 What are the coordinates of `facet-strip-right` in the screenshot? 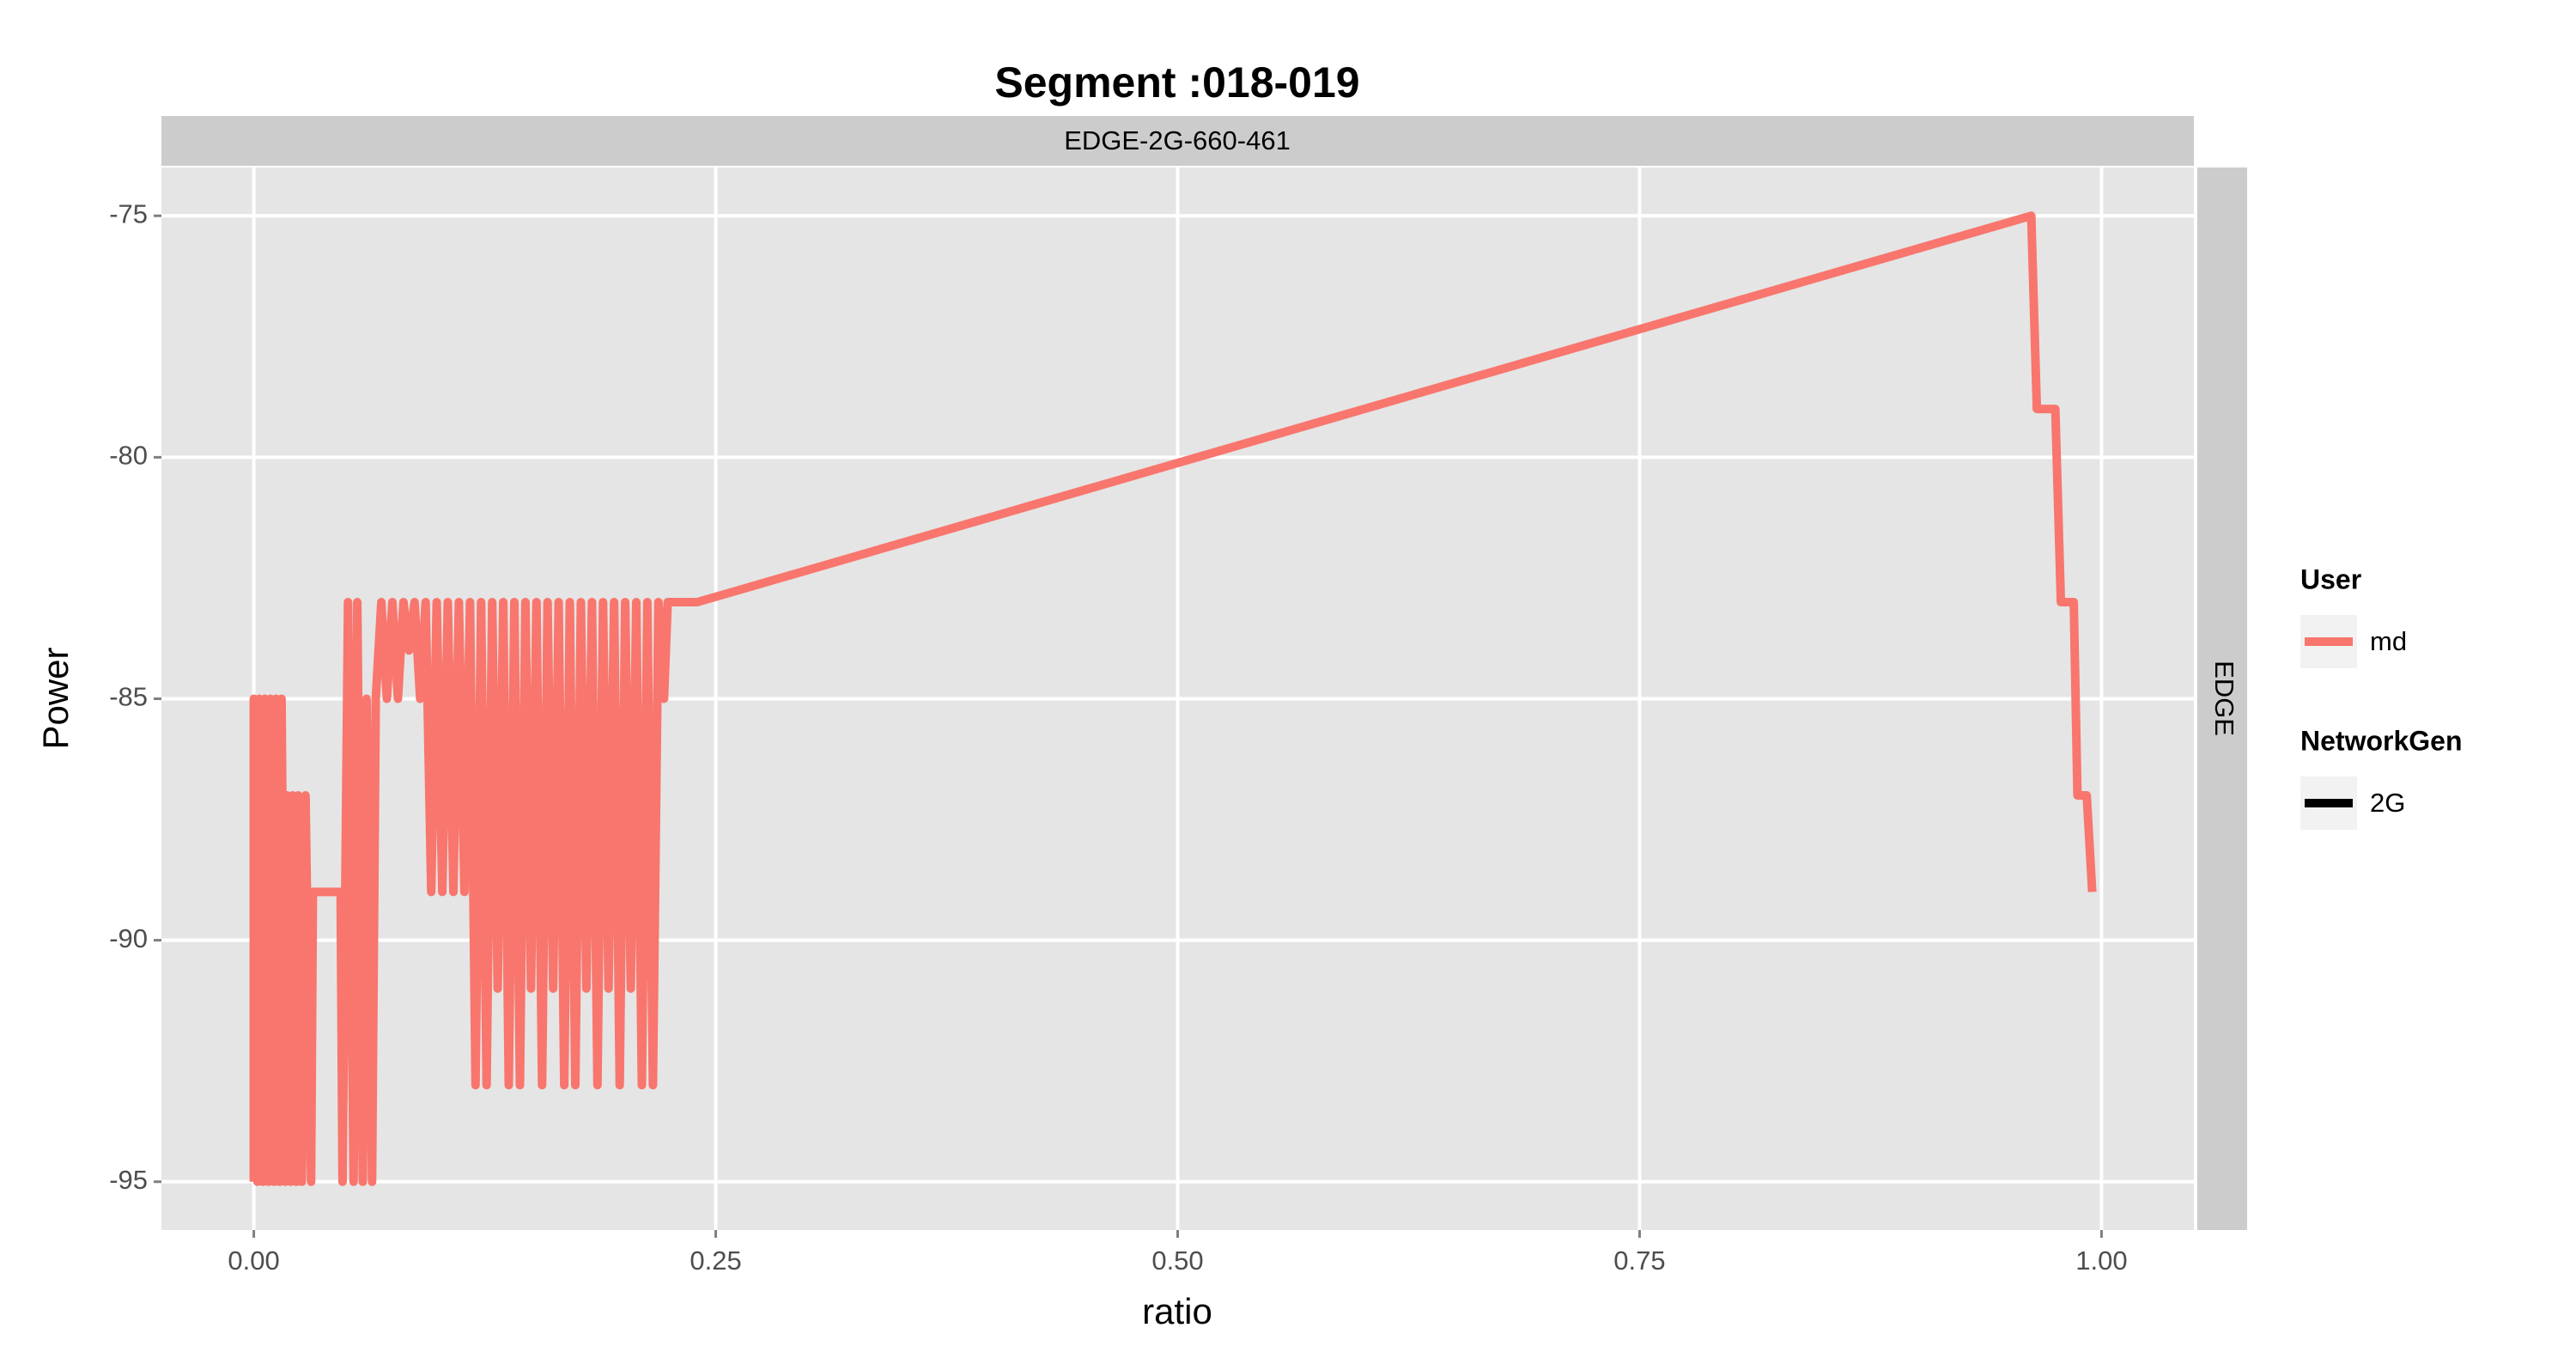 It's located at (2222, 698).